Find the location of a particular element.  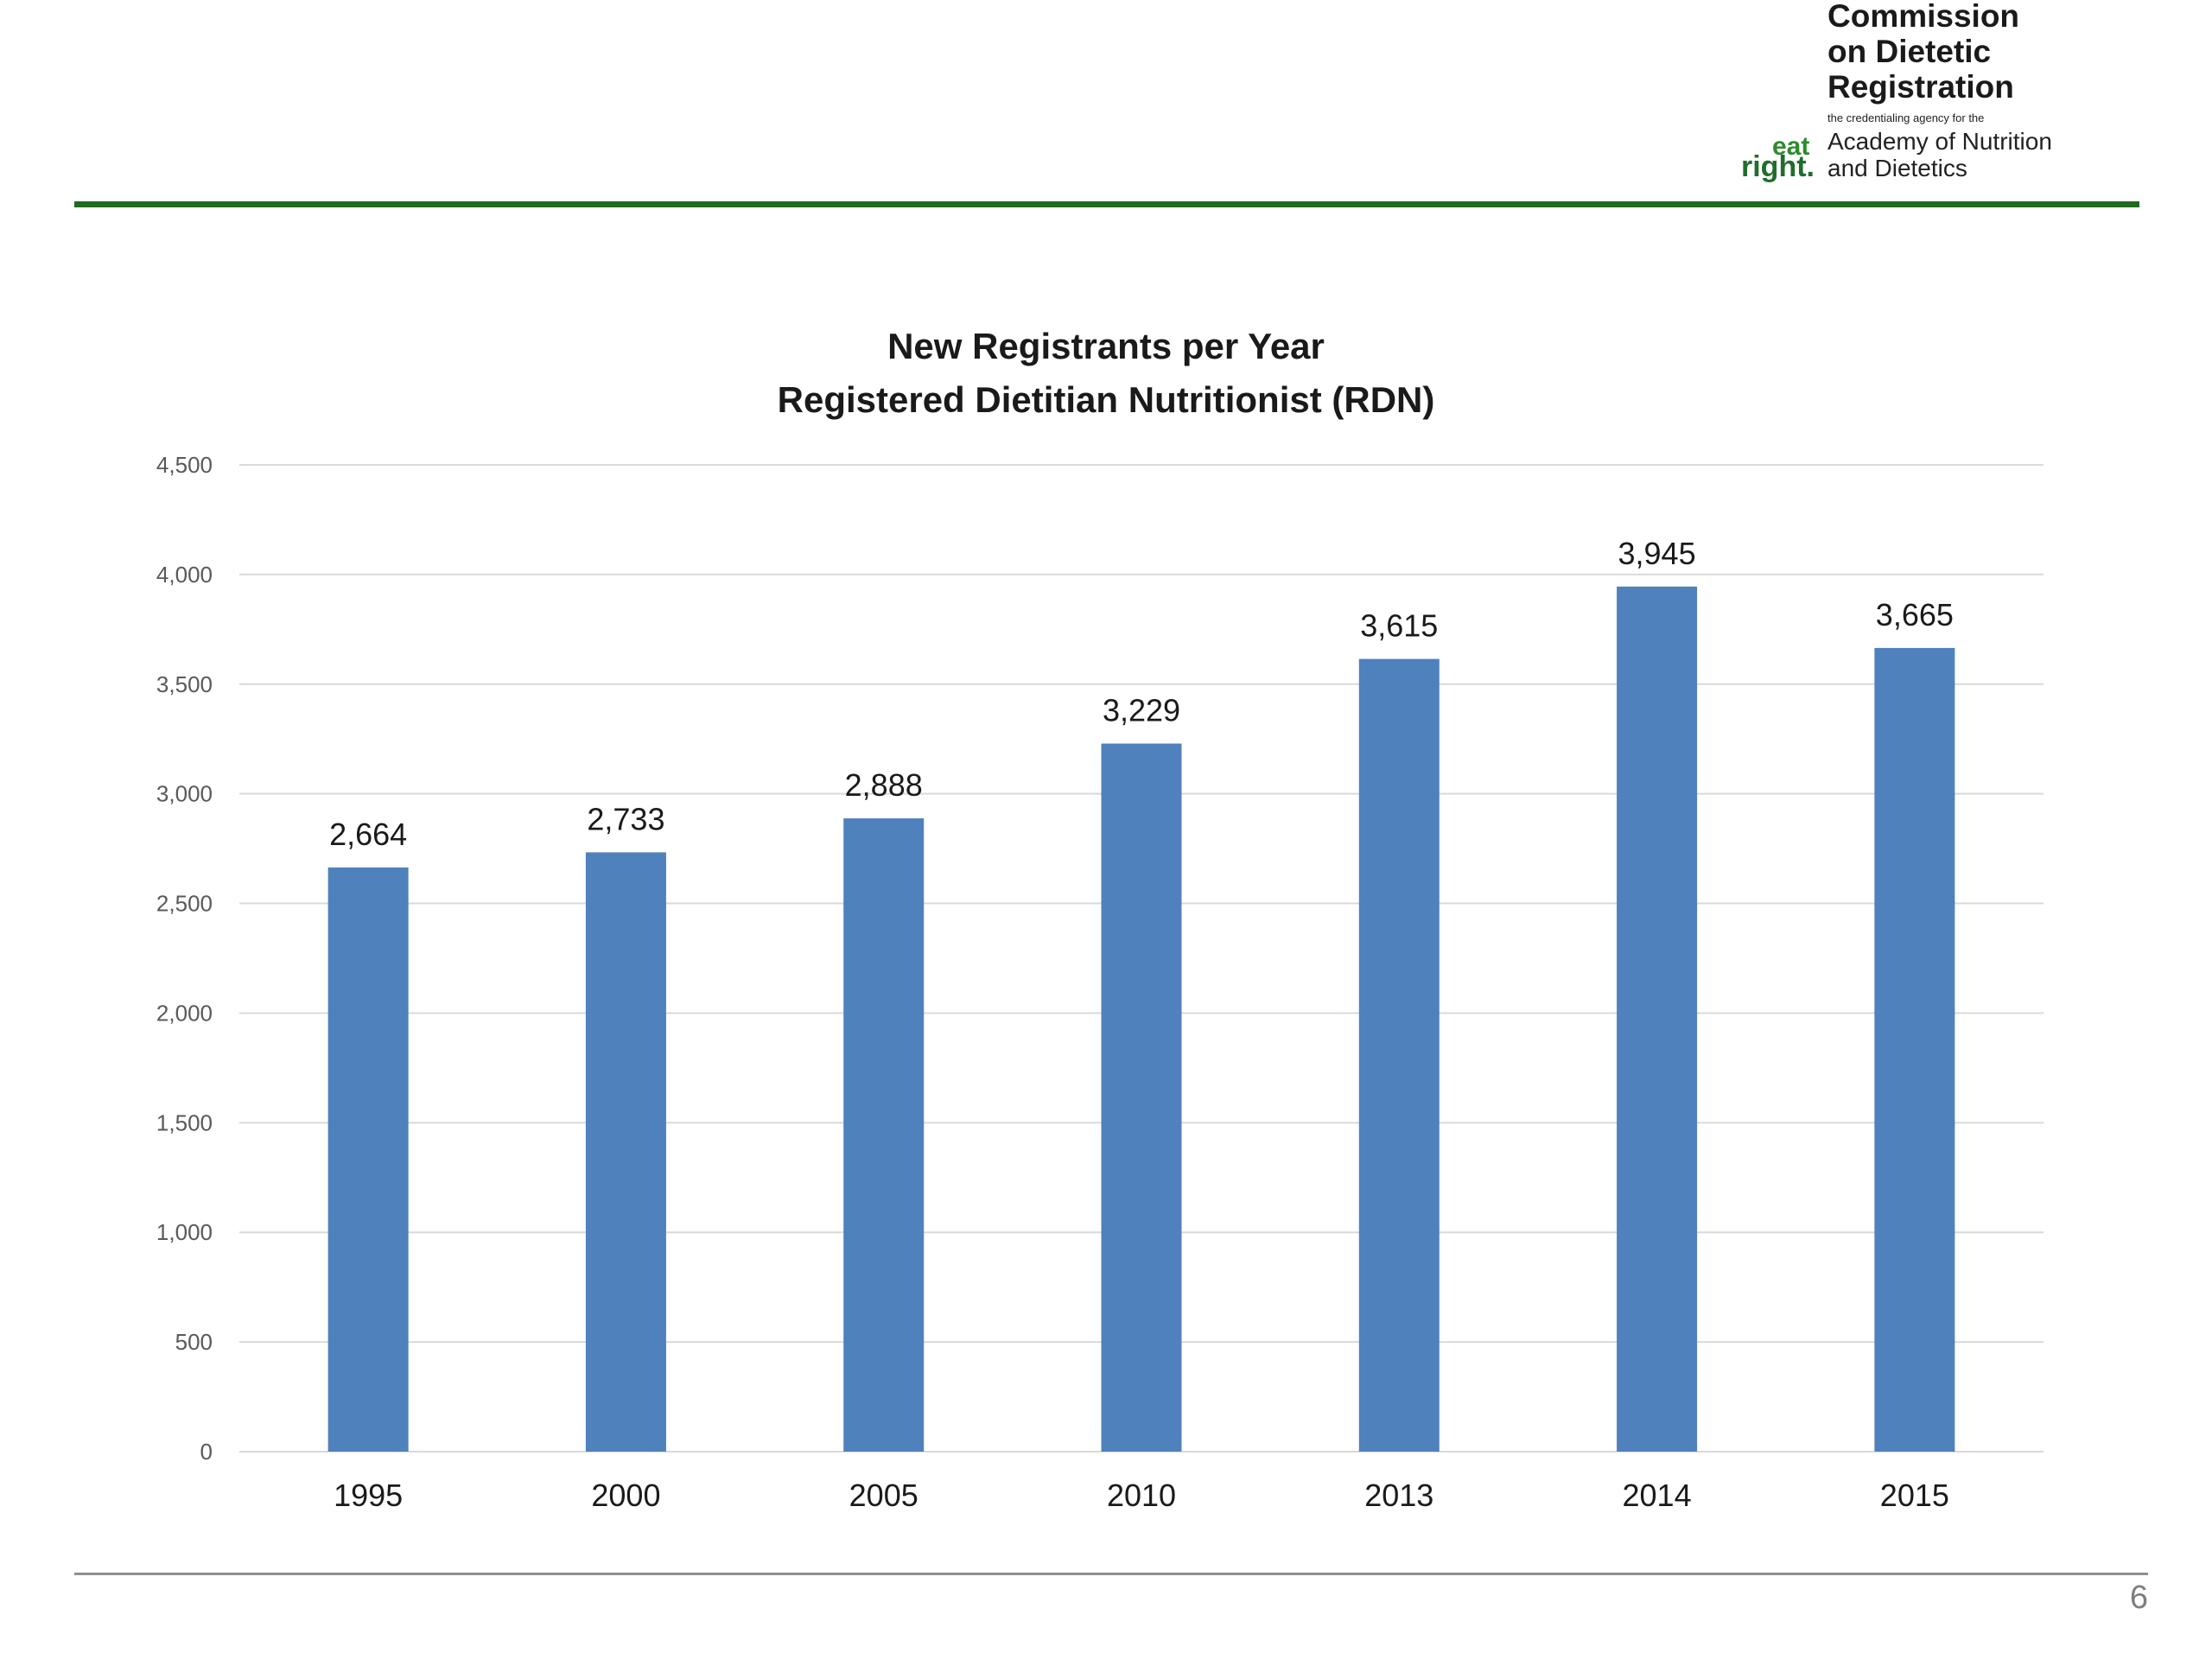

x-tick-label: 2000 is located at coordinates (625, 1495).